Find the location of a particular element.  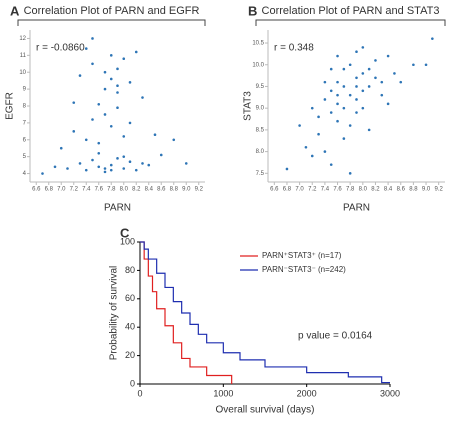

y-tick-label: 60 is located at coordinates (130, 298).